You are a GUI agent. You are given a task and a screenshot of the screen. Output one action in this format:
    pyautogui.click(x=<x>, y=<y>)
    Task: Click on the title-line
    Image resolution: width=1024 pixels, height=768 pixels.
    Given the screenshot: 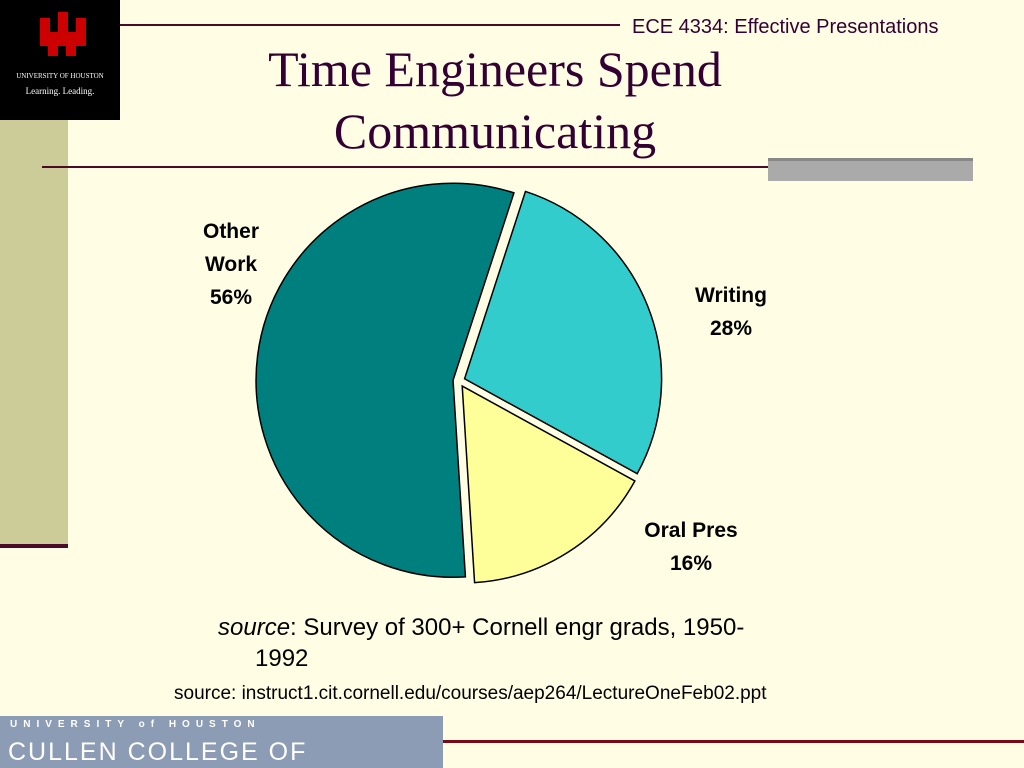 What is the action you would take?
    pyautogui.click(x=507, y=167)
    